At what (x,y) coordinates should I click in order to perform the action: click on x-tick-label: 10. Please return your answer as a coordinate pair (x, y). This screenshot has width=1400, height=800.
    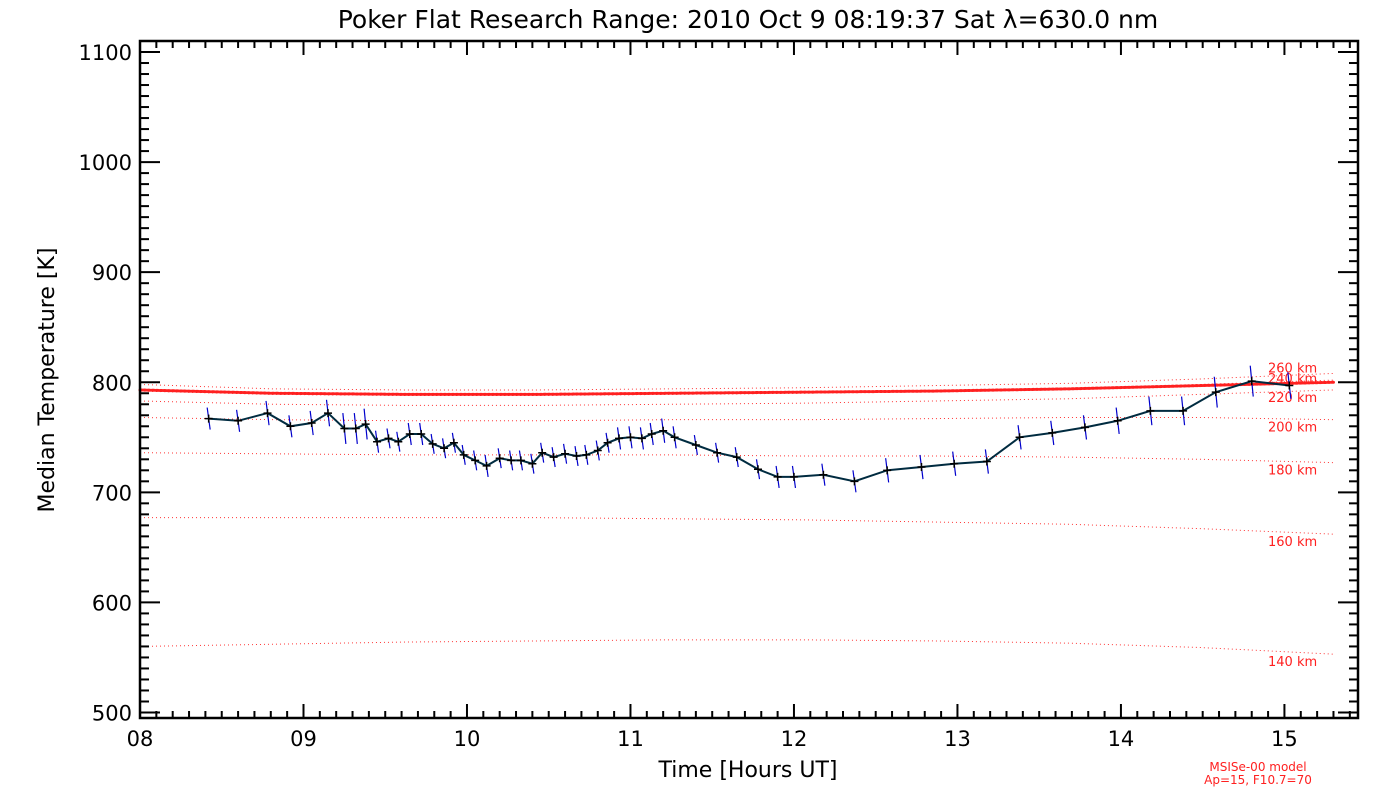
    Looking at the image, I should click on (467, 739).